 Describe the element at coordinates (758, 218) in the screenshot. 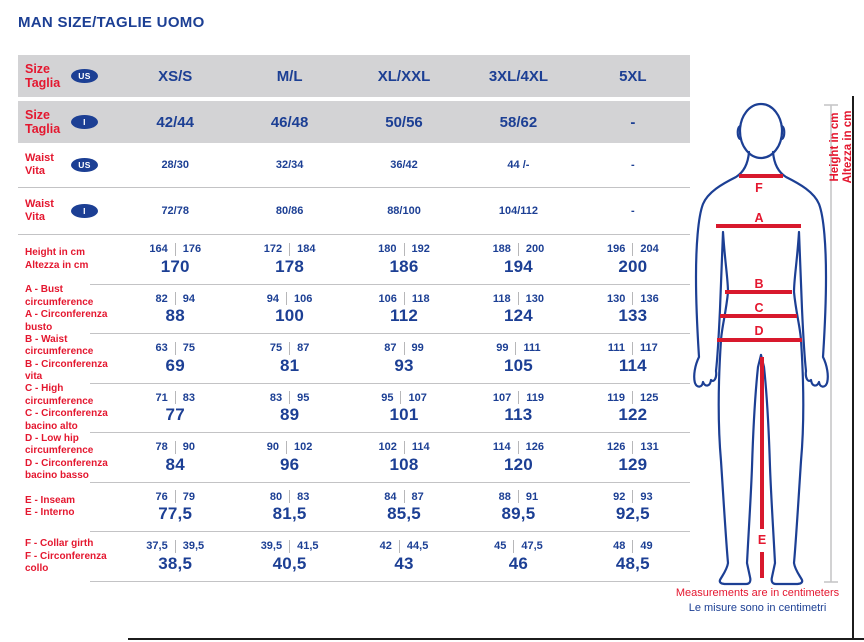

I see `label-A: A` at that location.